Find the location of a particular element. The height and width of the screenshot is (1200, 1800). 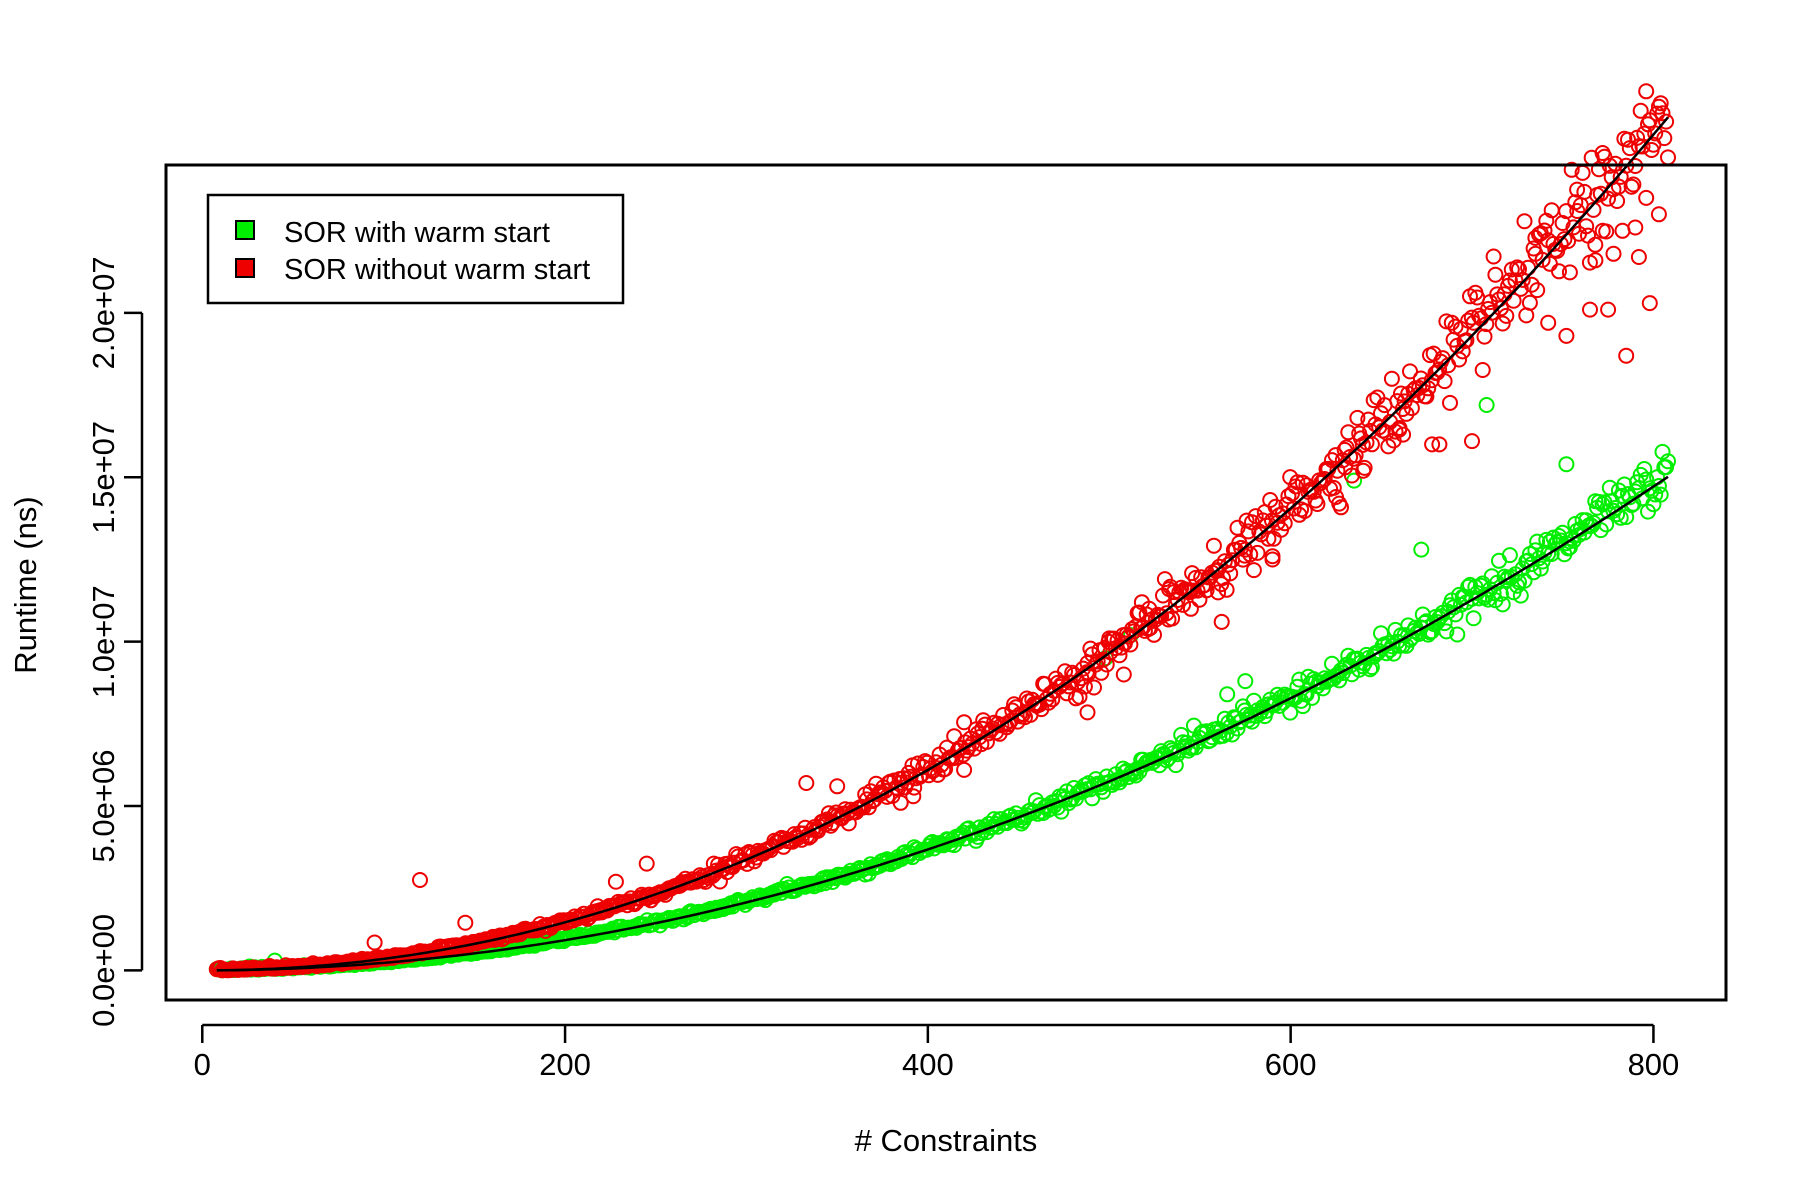

y-axis: 0.0e+00 5.0e+06 1.0e+07 1.5e+07 2.0e+07 is located at coordinates (115, 641).